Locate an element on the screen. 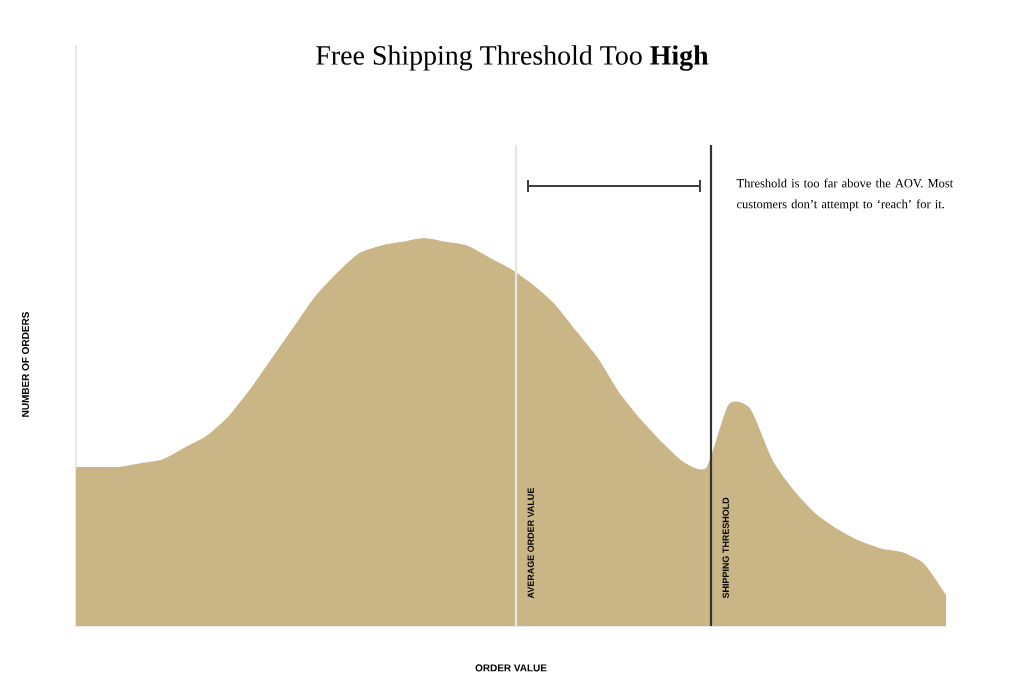 This screenshot has height=700, width=1024. y-axis-title: NUMBER OF ORDERS is located at coordinates (25, 364).